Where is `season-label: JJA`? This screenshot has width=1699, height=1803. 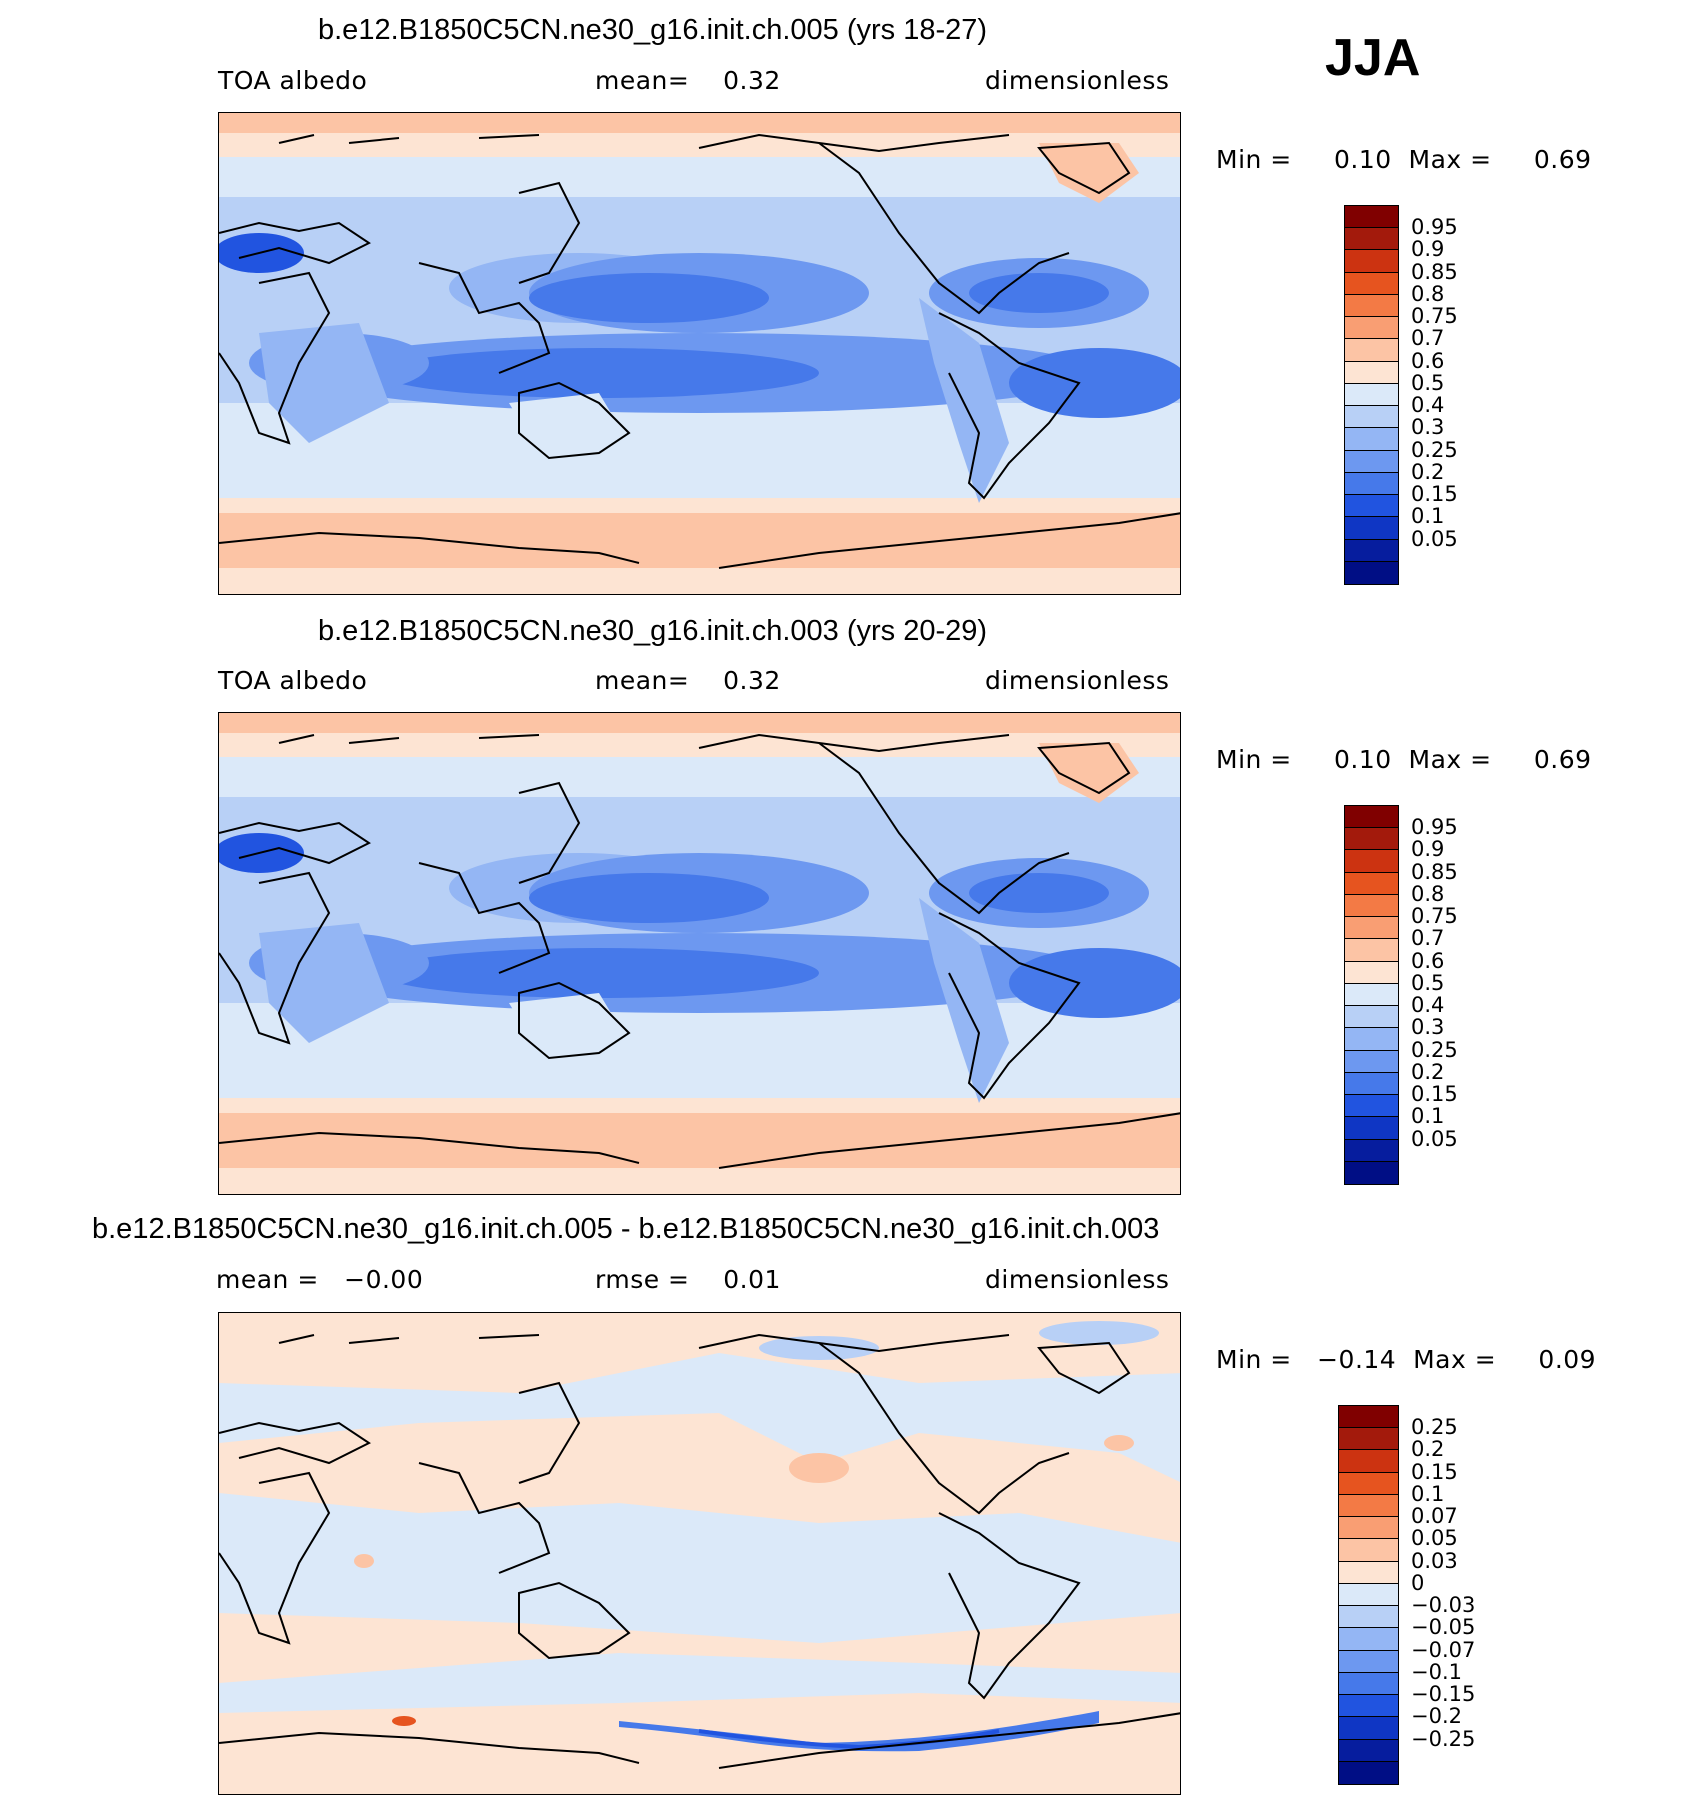
season-label: JJA is located at coordinates (1373, 58).